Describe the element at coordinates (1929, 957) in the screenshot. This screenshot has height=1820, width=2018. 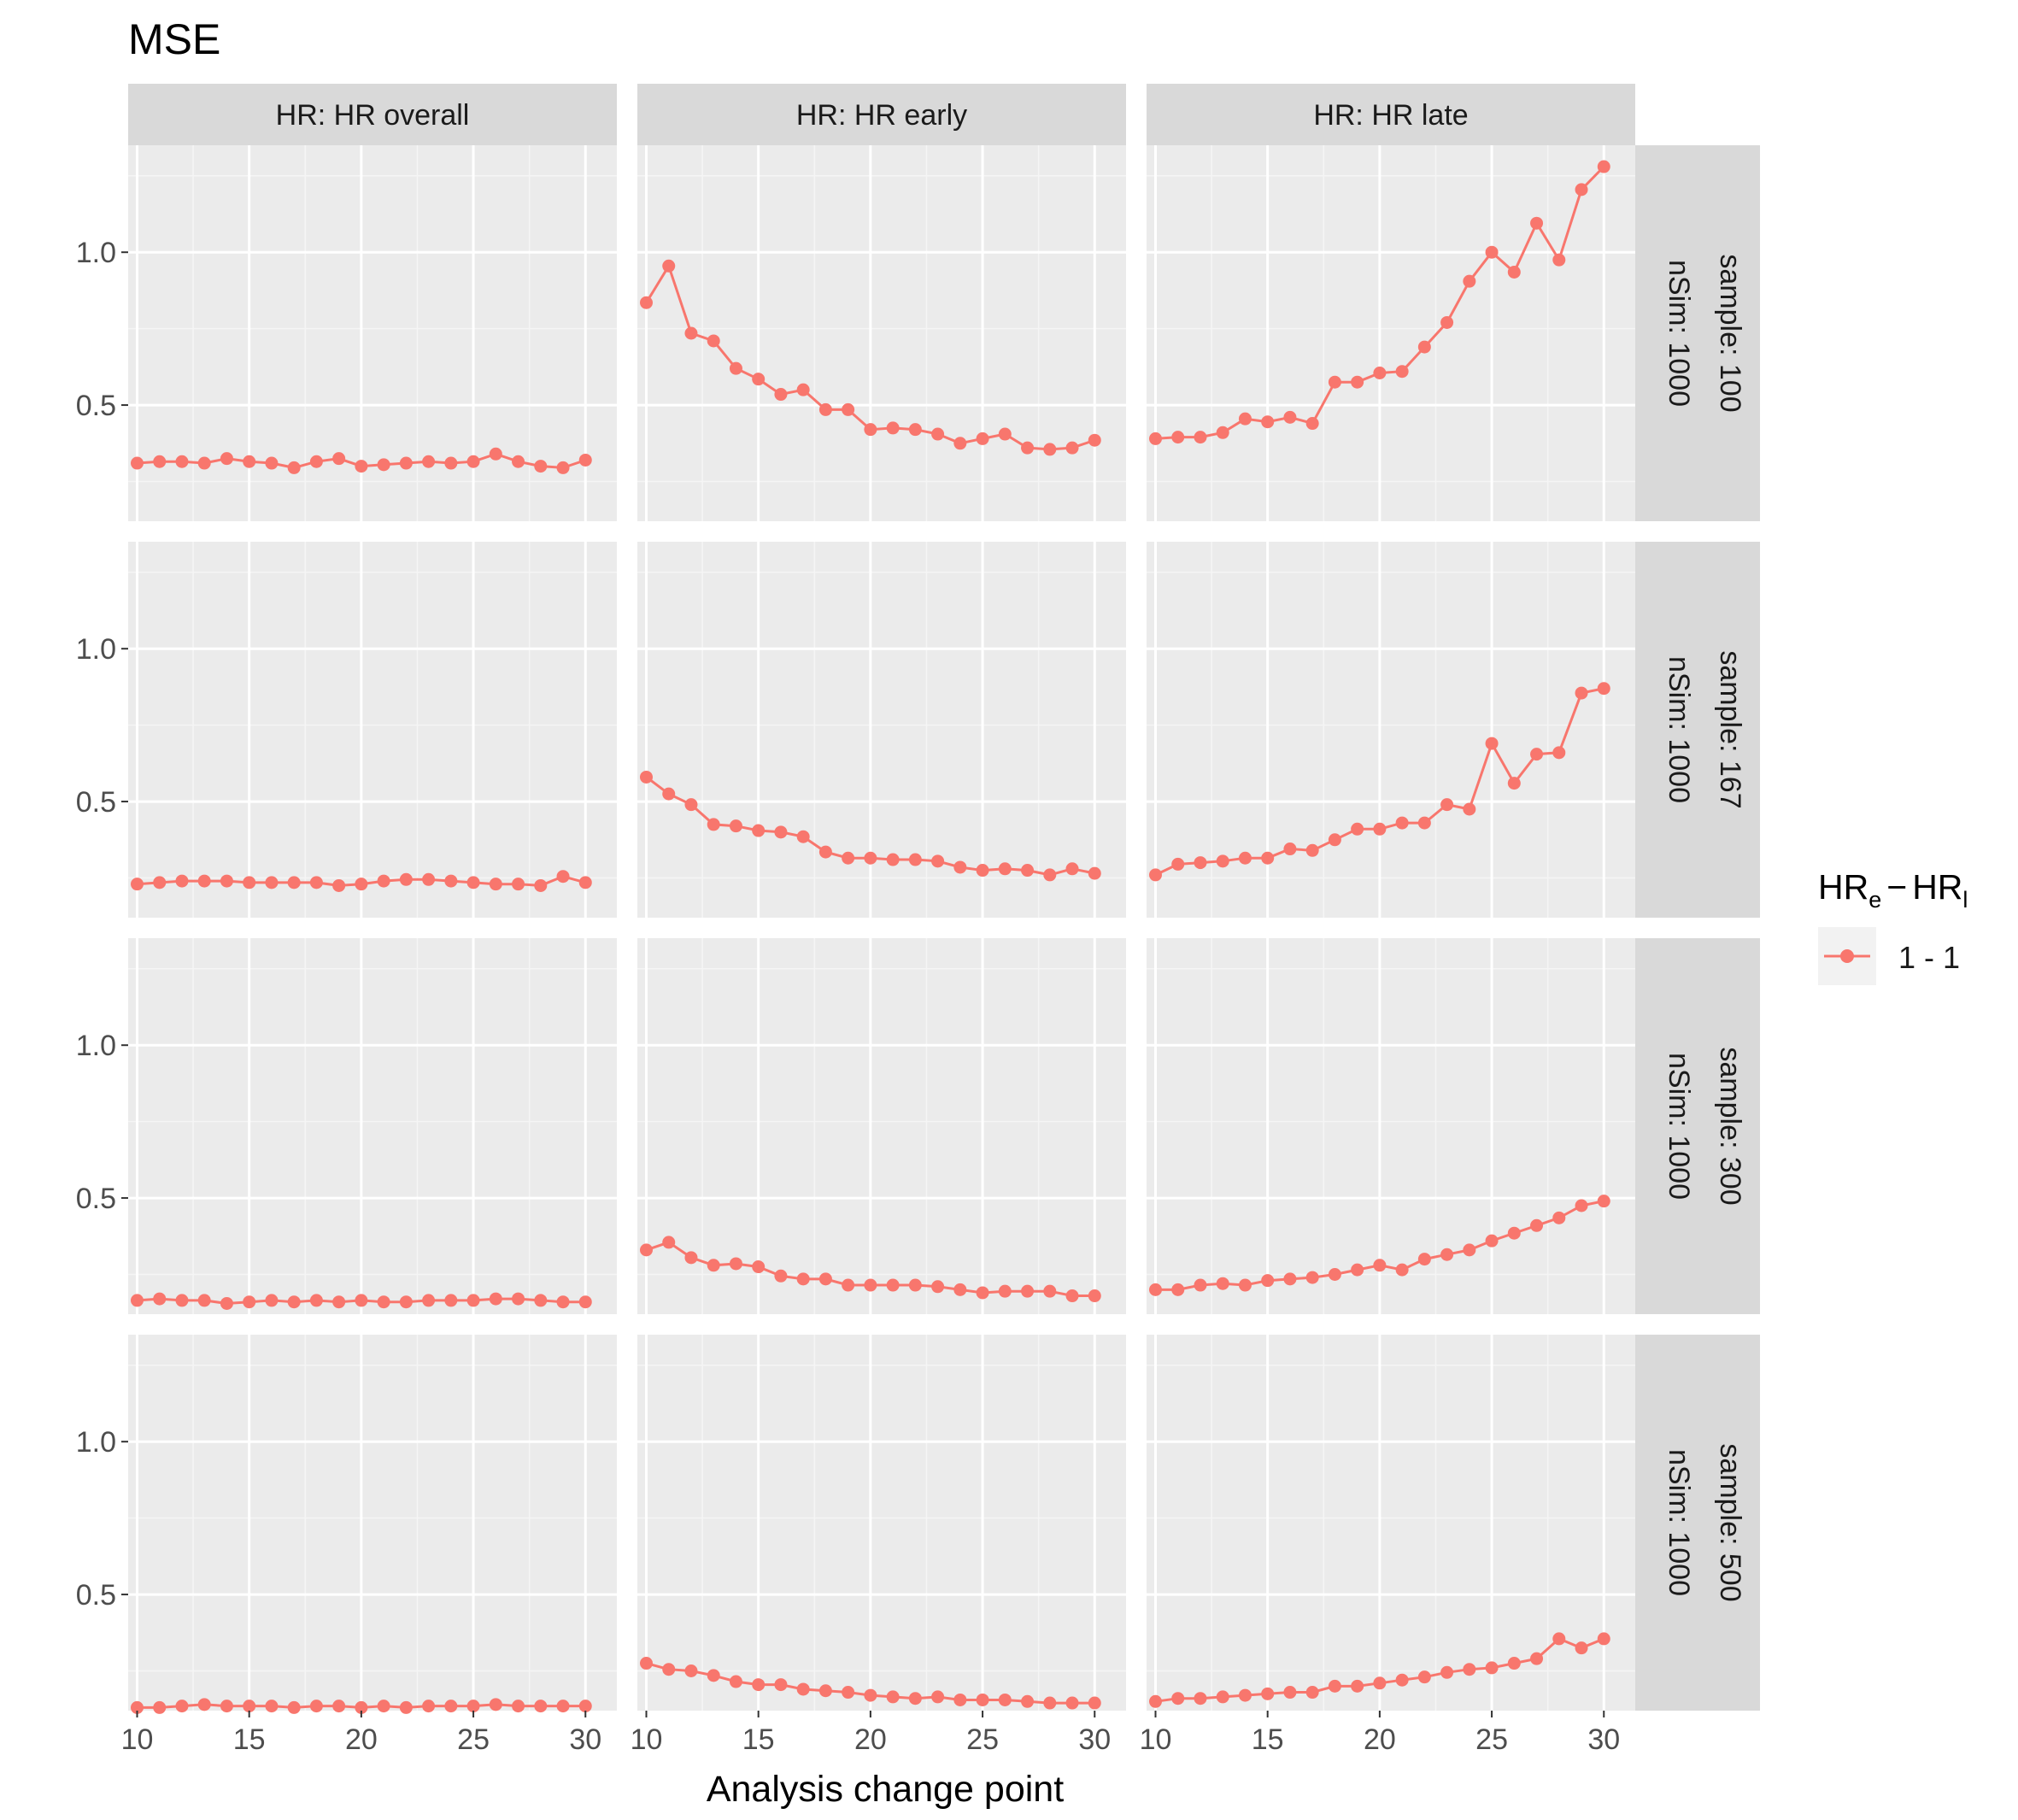
I see `legend-item-label: 1 - 1` at that location.